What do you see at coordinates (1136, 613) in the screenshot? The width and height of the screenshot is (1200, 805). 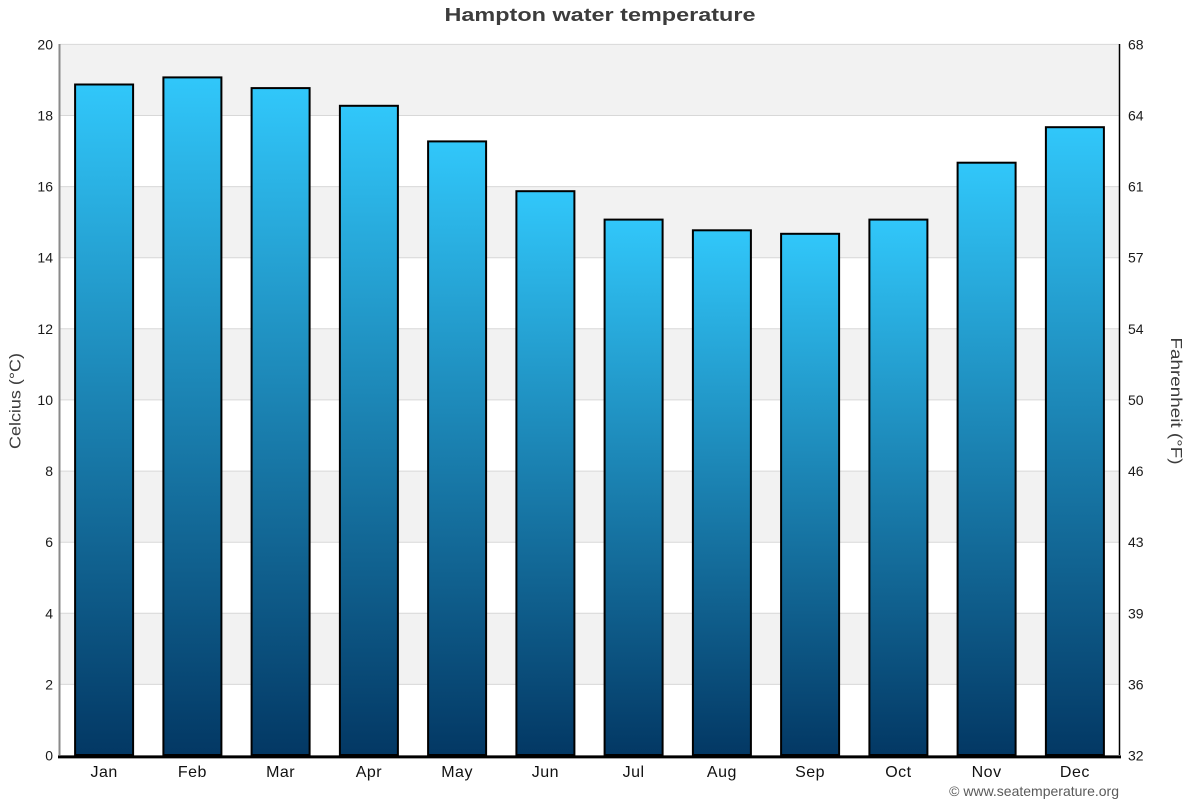 I see `svg-text: 39` at bounding box center [1136, 613].